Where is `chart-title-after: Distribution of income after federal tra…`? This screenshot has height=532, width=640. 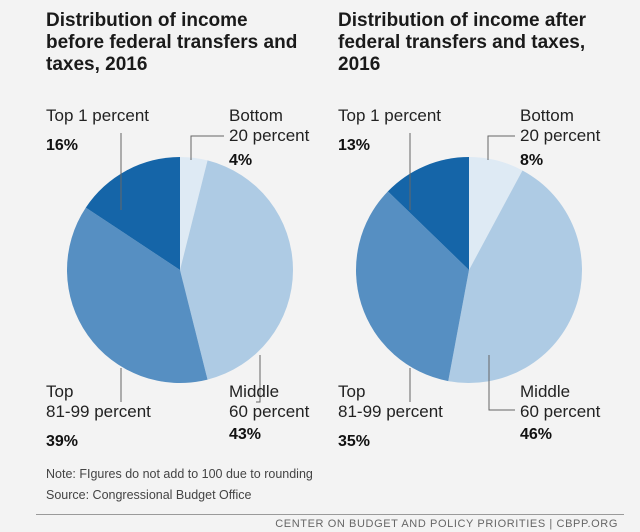 chart-title-after: Distribution of income after federal tra… is located at coordinates (462, 42).